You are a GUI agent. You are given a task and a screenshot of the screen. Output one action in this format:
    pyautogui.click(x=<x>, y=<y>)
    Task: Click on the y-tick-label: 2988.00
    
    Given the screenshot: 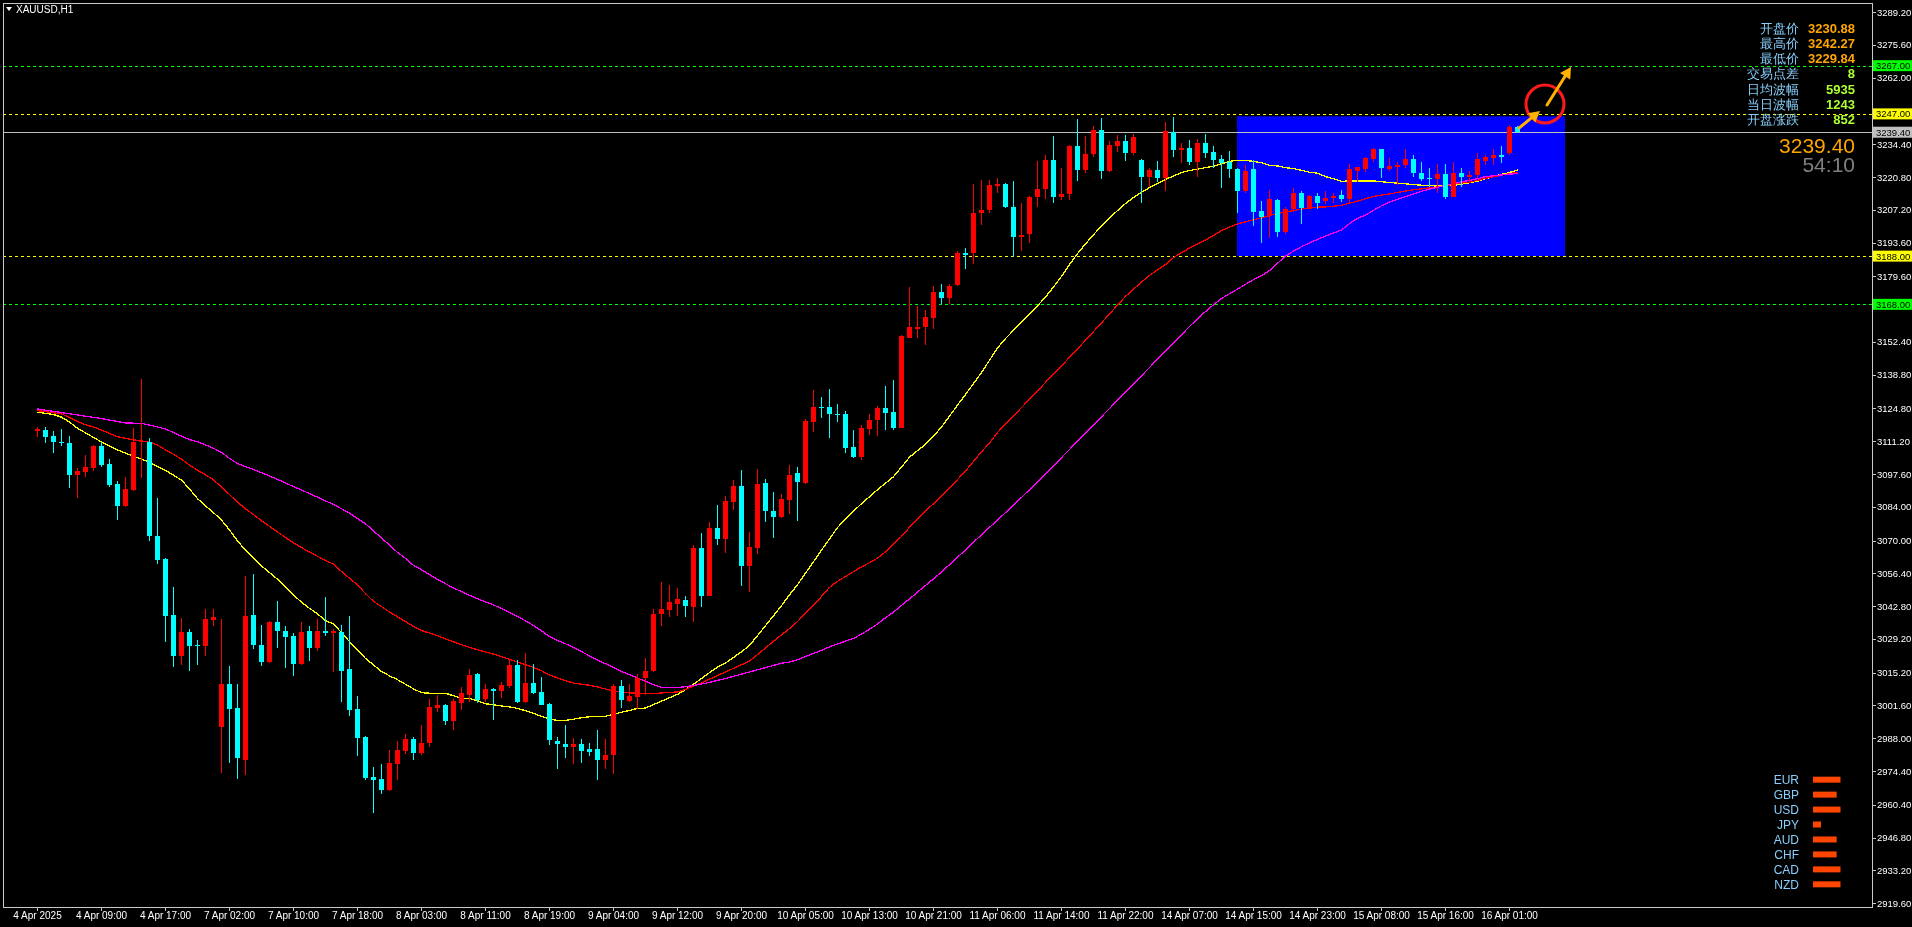 What is the action you would take?
    pyautogui.click(x=1894, y=738)
    